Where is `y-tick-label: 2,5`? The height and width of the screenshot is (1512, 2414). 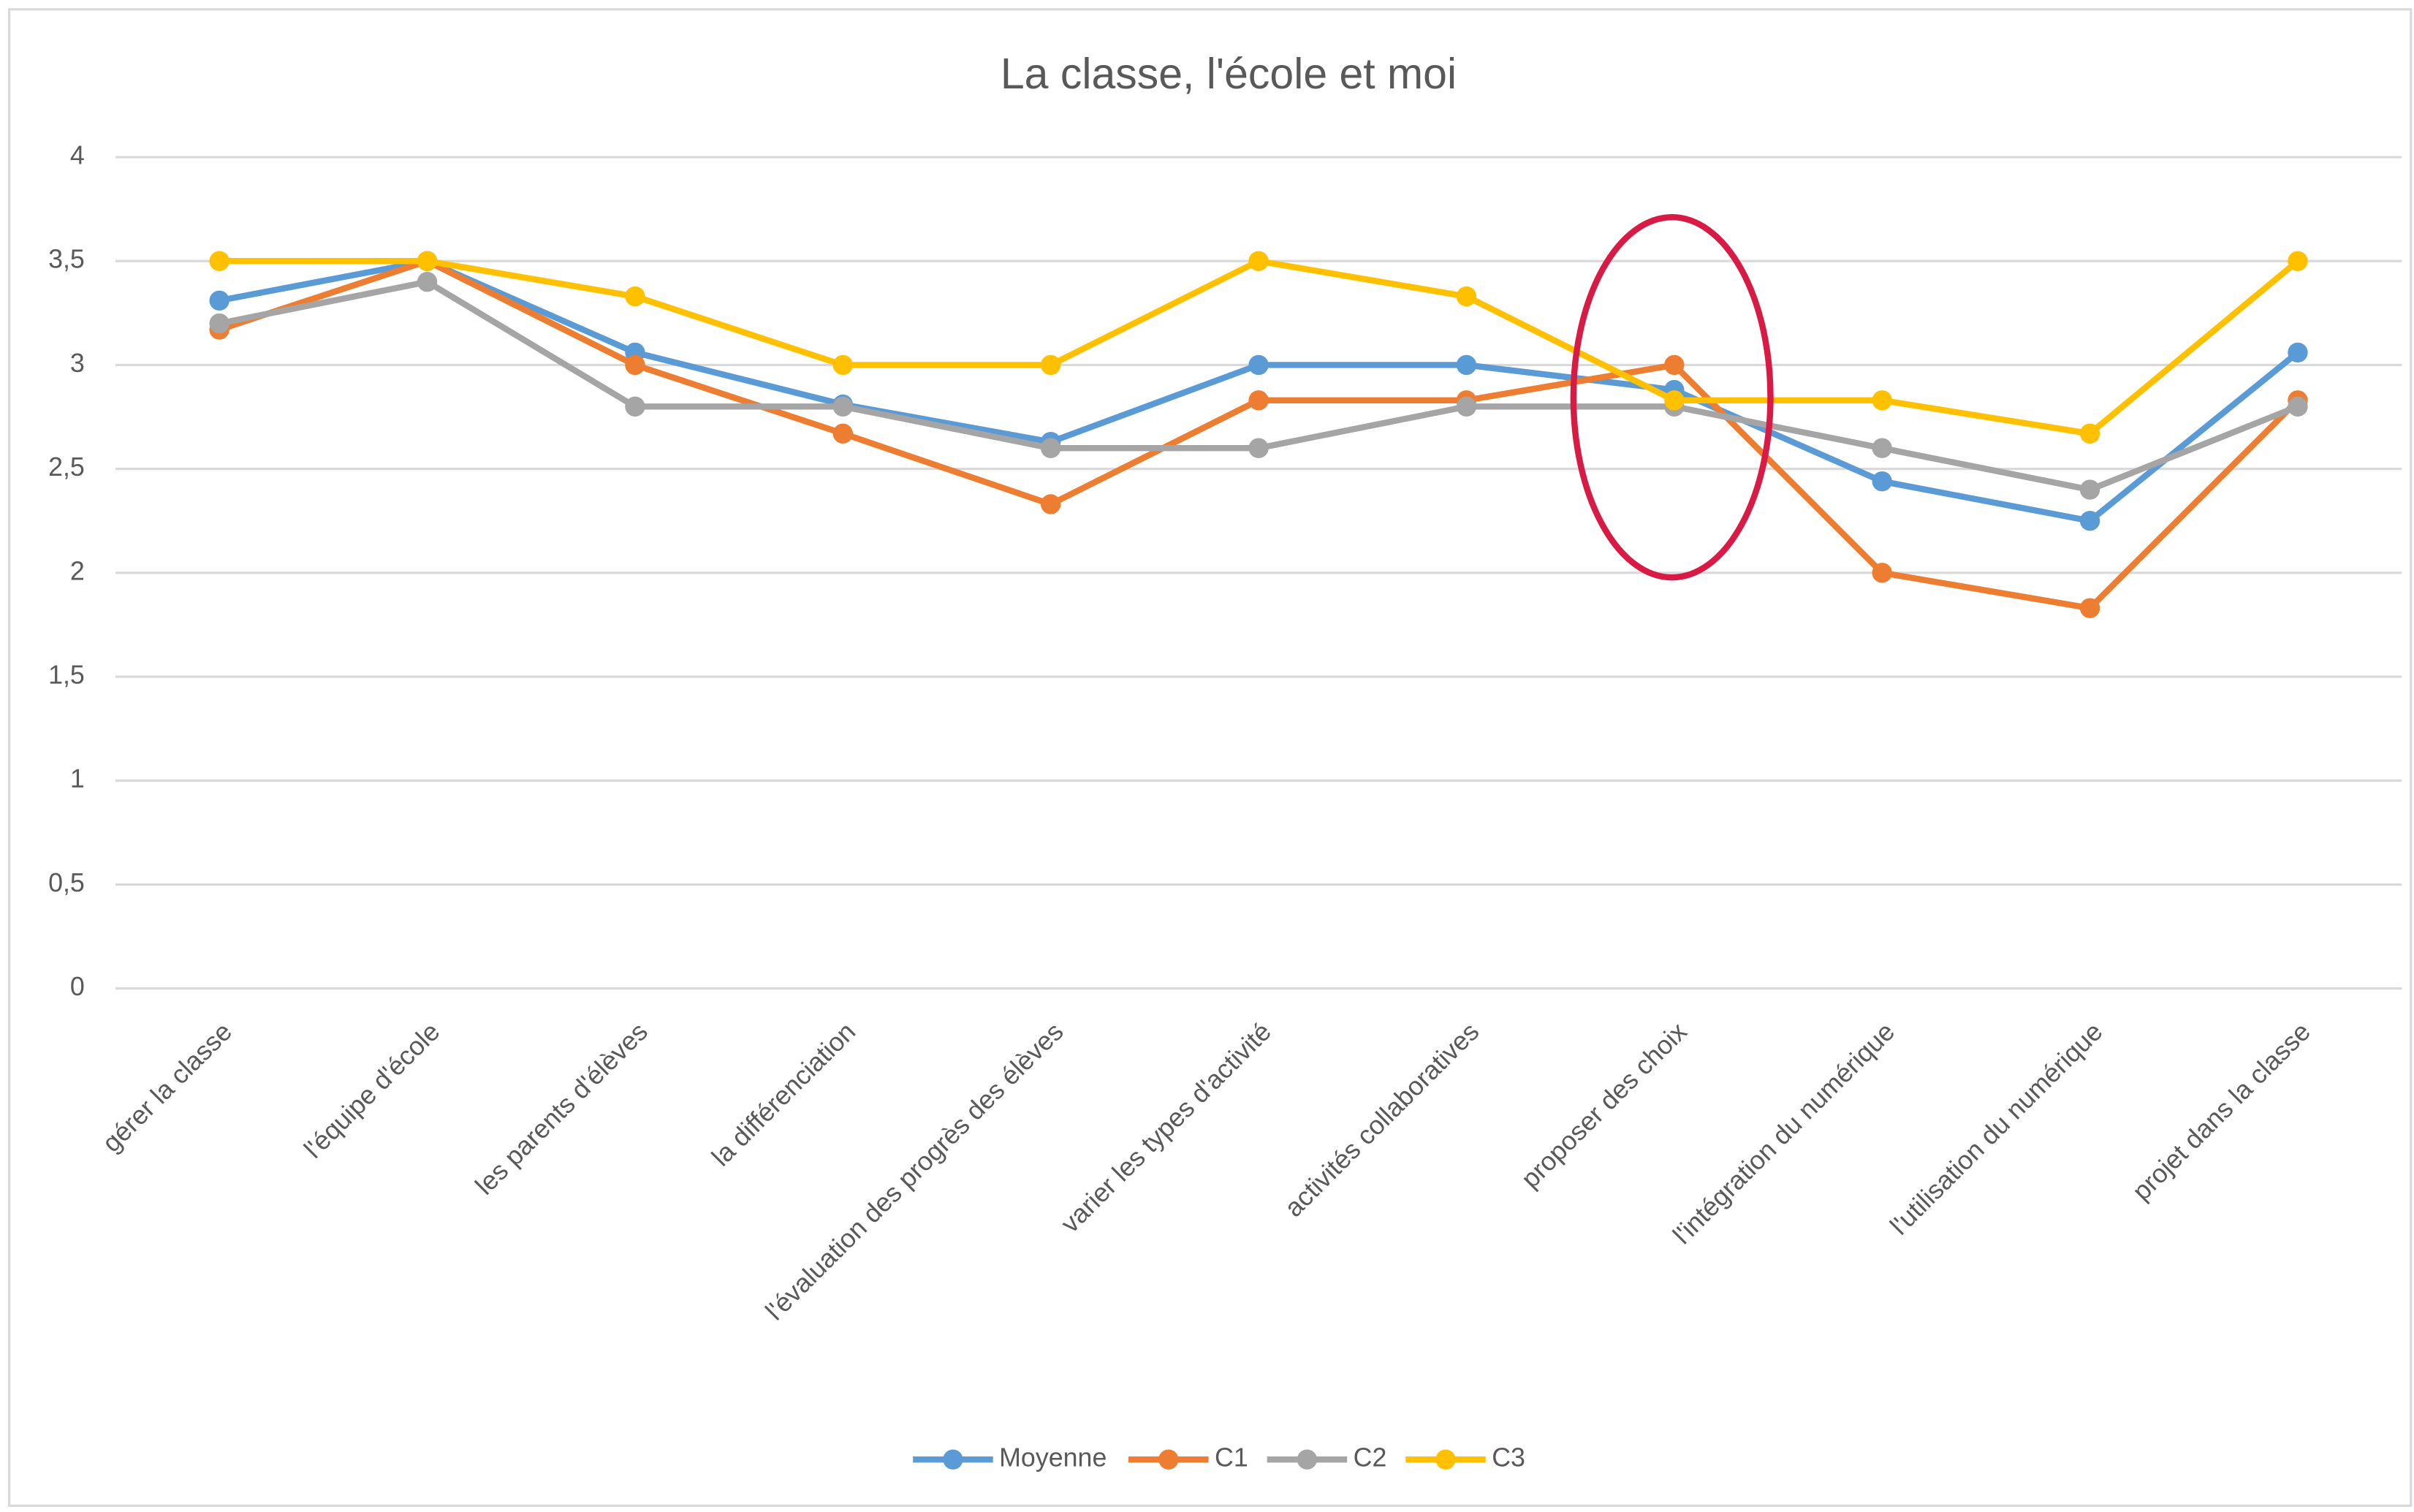 y-tick-label: 2,5 is located at coordinates (66, 467).